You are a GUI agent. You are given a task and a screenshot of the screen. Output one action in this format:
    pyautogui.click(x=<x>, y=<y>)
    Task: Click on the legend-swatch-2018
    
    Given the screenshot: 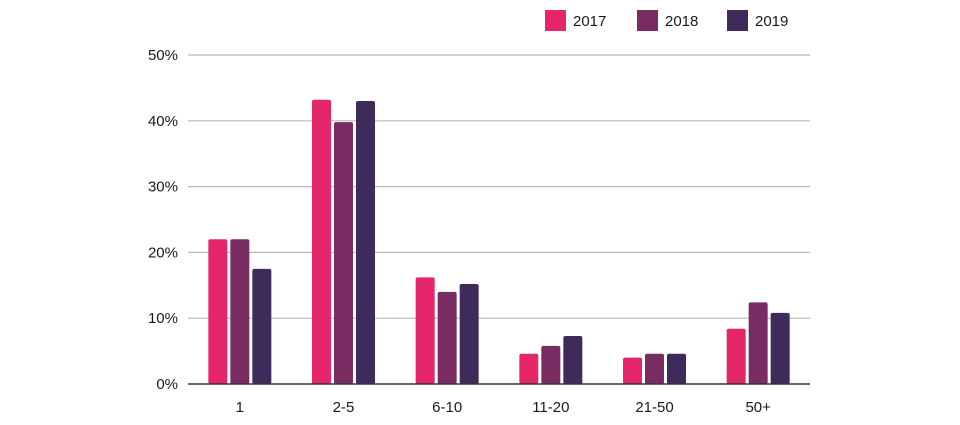 What is the action you would take?
    pyautogui.click(x=647, y=20)
    